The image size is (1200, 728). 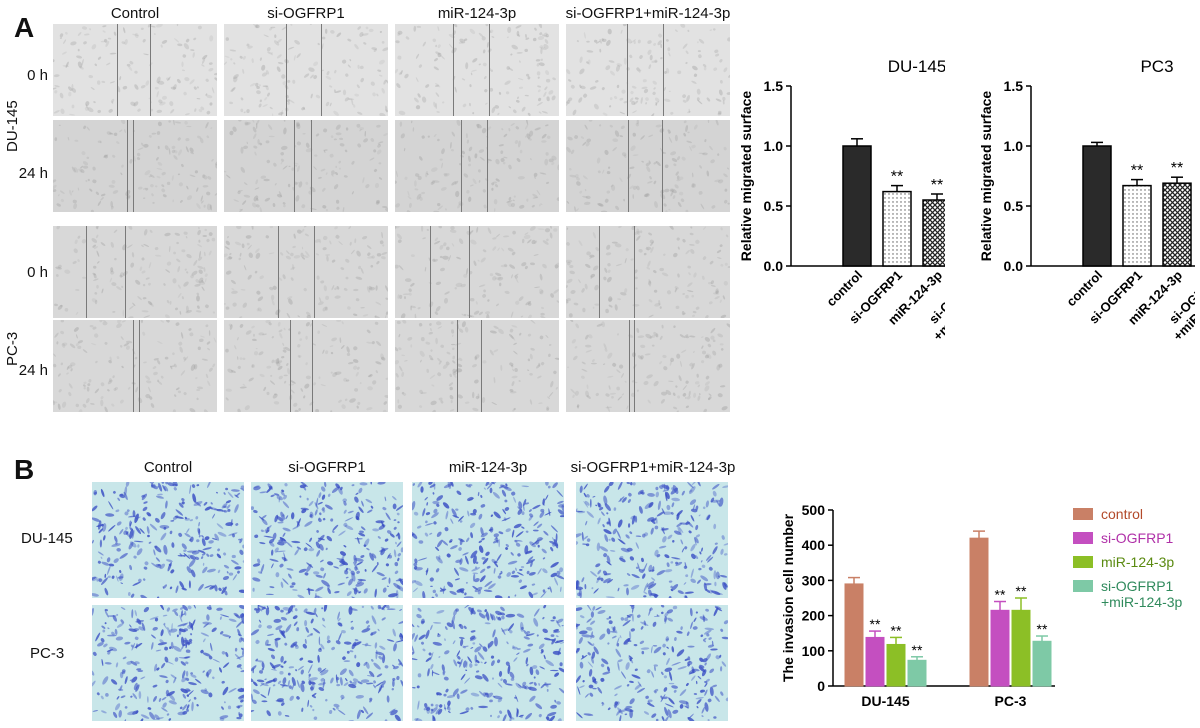 I want to click on y-tick-label: 400, so click(x=814, y=545).